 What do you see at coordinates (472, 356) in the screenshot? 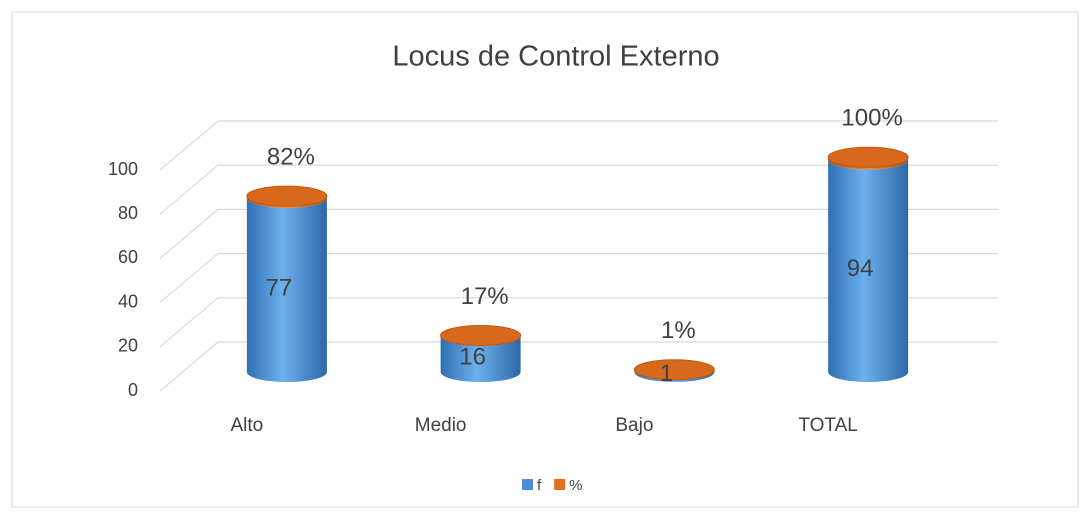
I see `data-label: 16` at bounding box center [472, 356].